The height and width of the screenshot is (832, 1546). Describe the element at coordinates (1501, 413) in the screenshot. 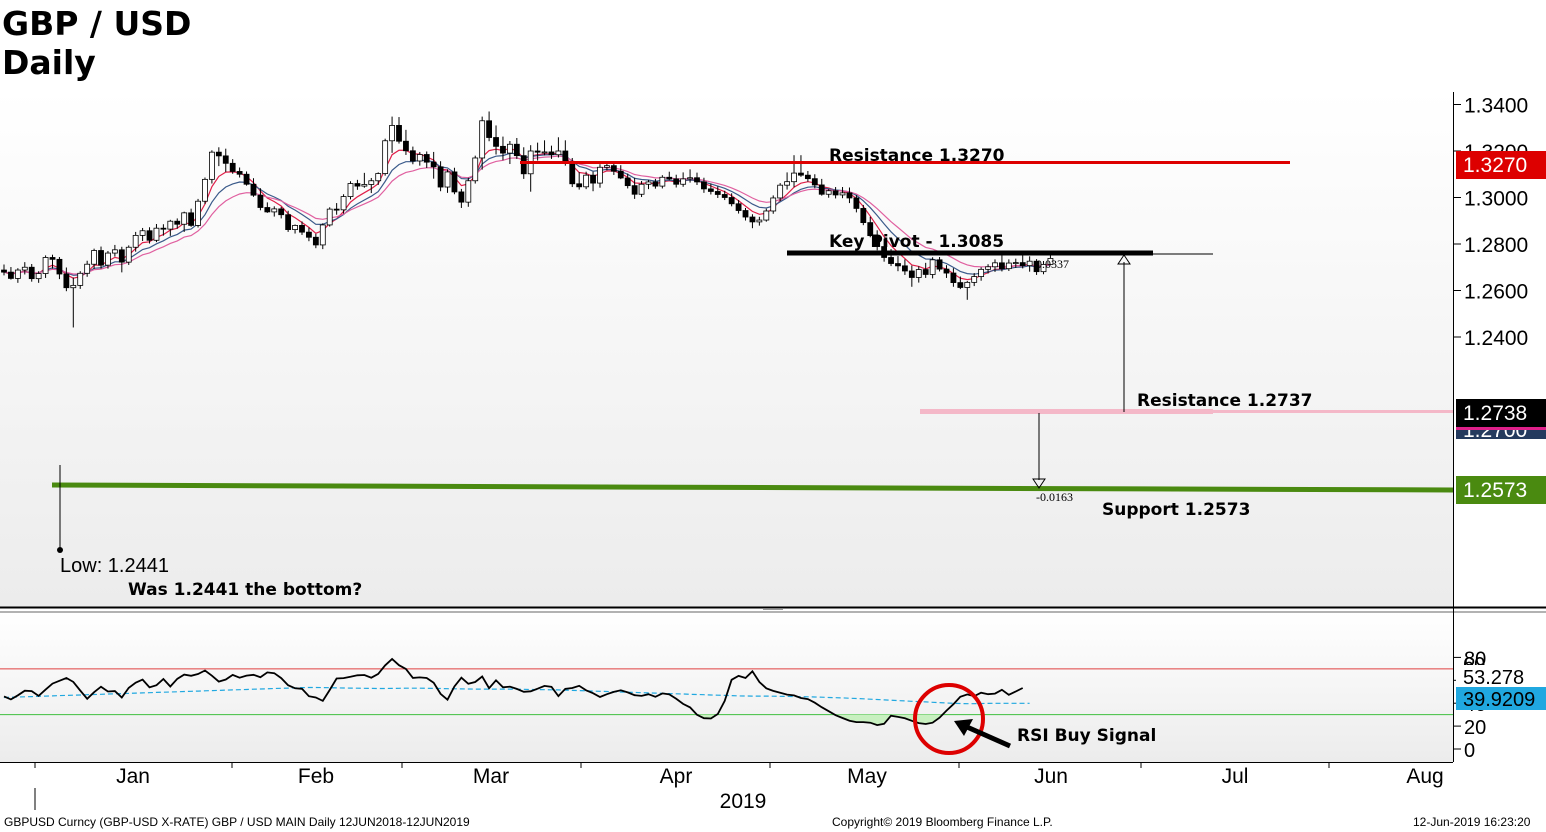

I see `badge-resistance-low` at that location.